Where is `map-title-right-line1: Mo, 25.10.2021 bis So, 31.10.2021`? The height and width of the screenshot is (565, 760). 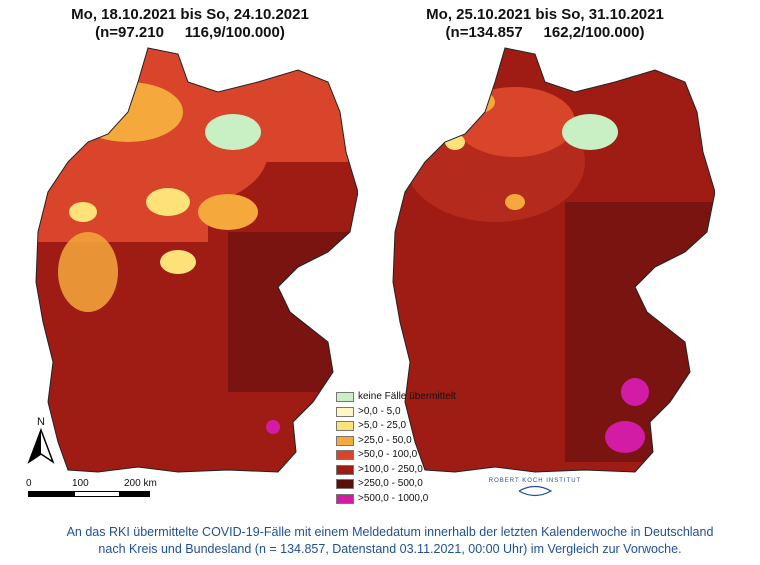
map-title-right-line1: Mo, 25.10.2021 bis So, 31.10.2021 is located at coordinates (545, 14).